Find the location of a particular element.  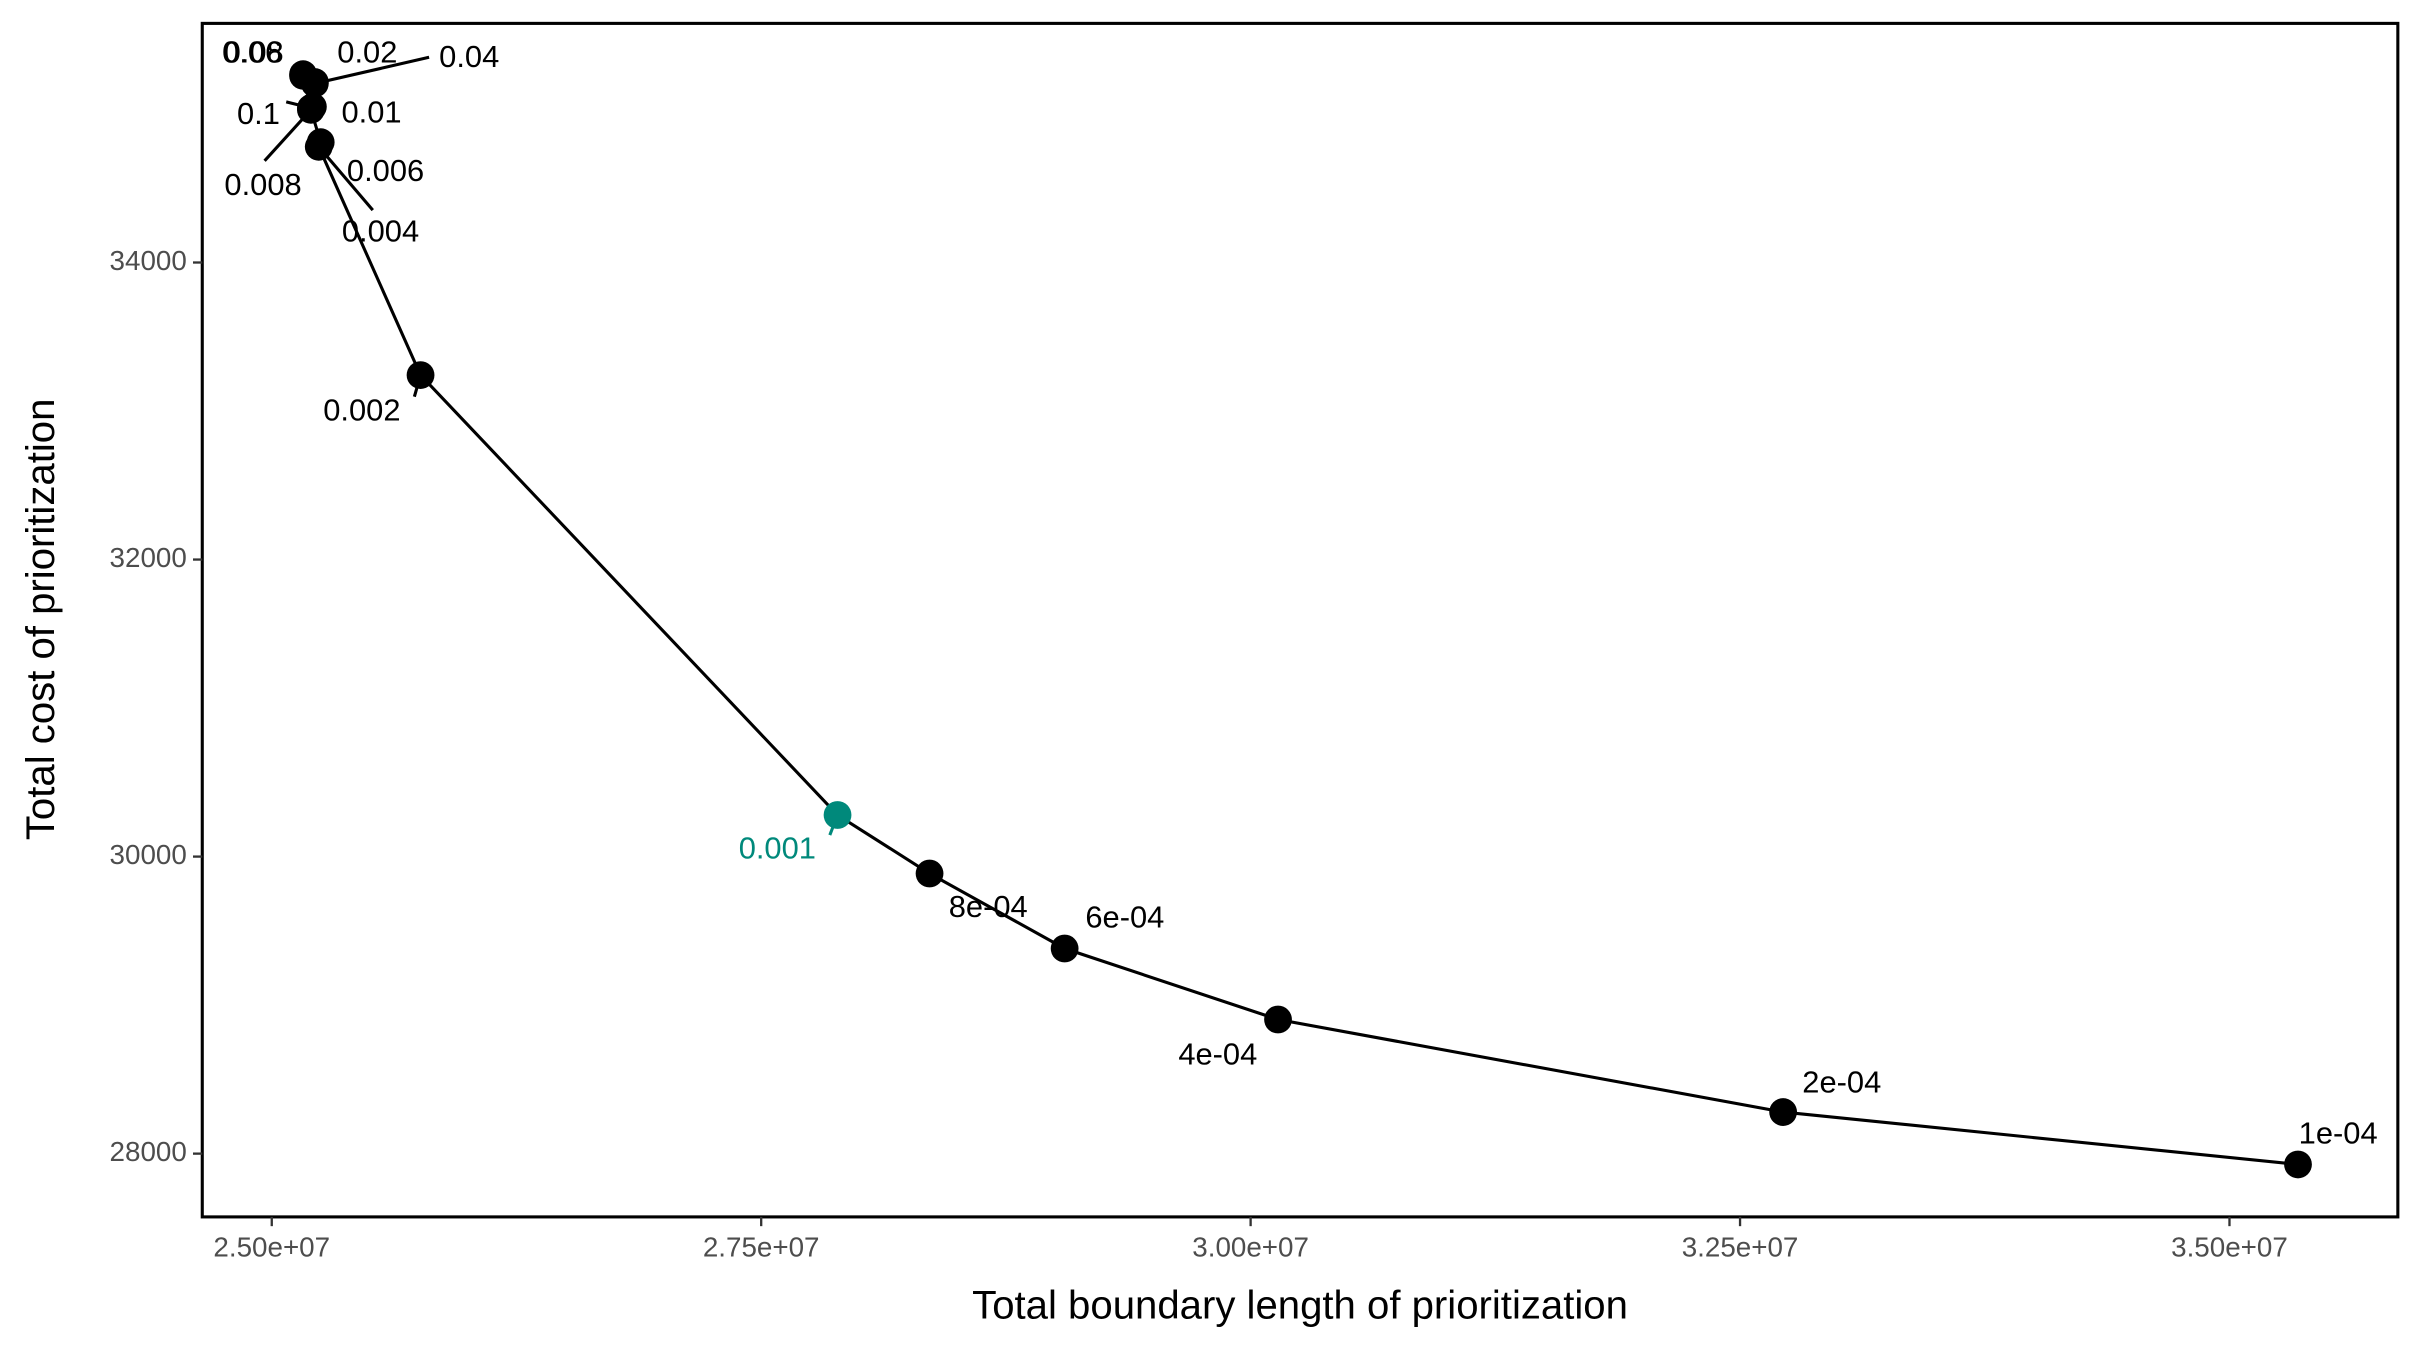

x-tick-label: 2.75e+07 is located at coordinates (761, 1247).